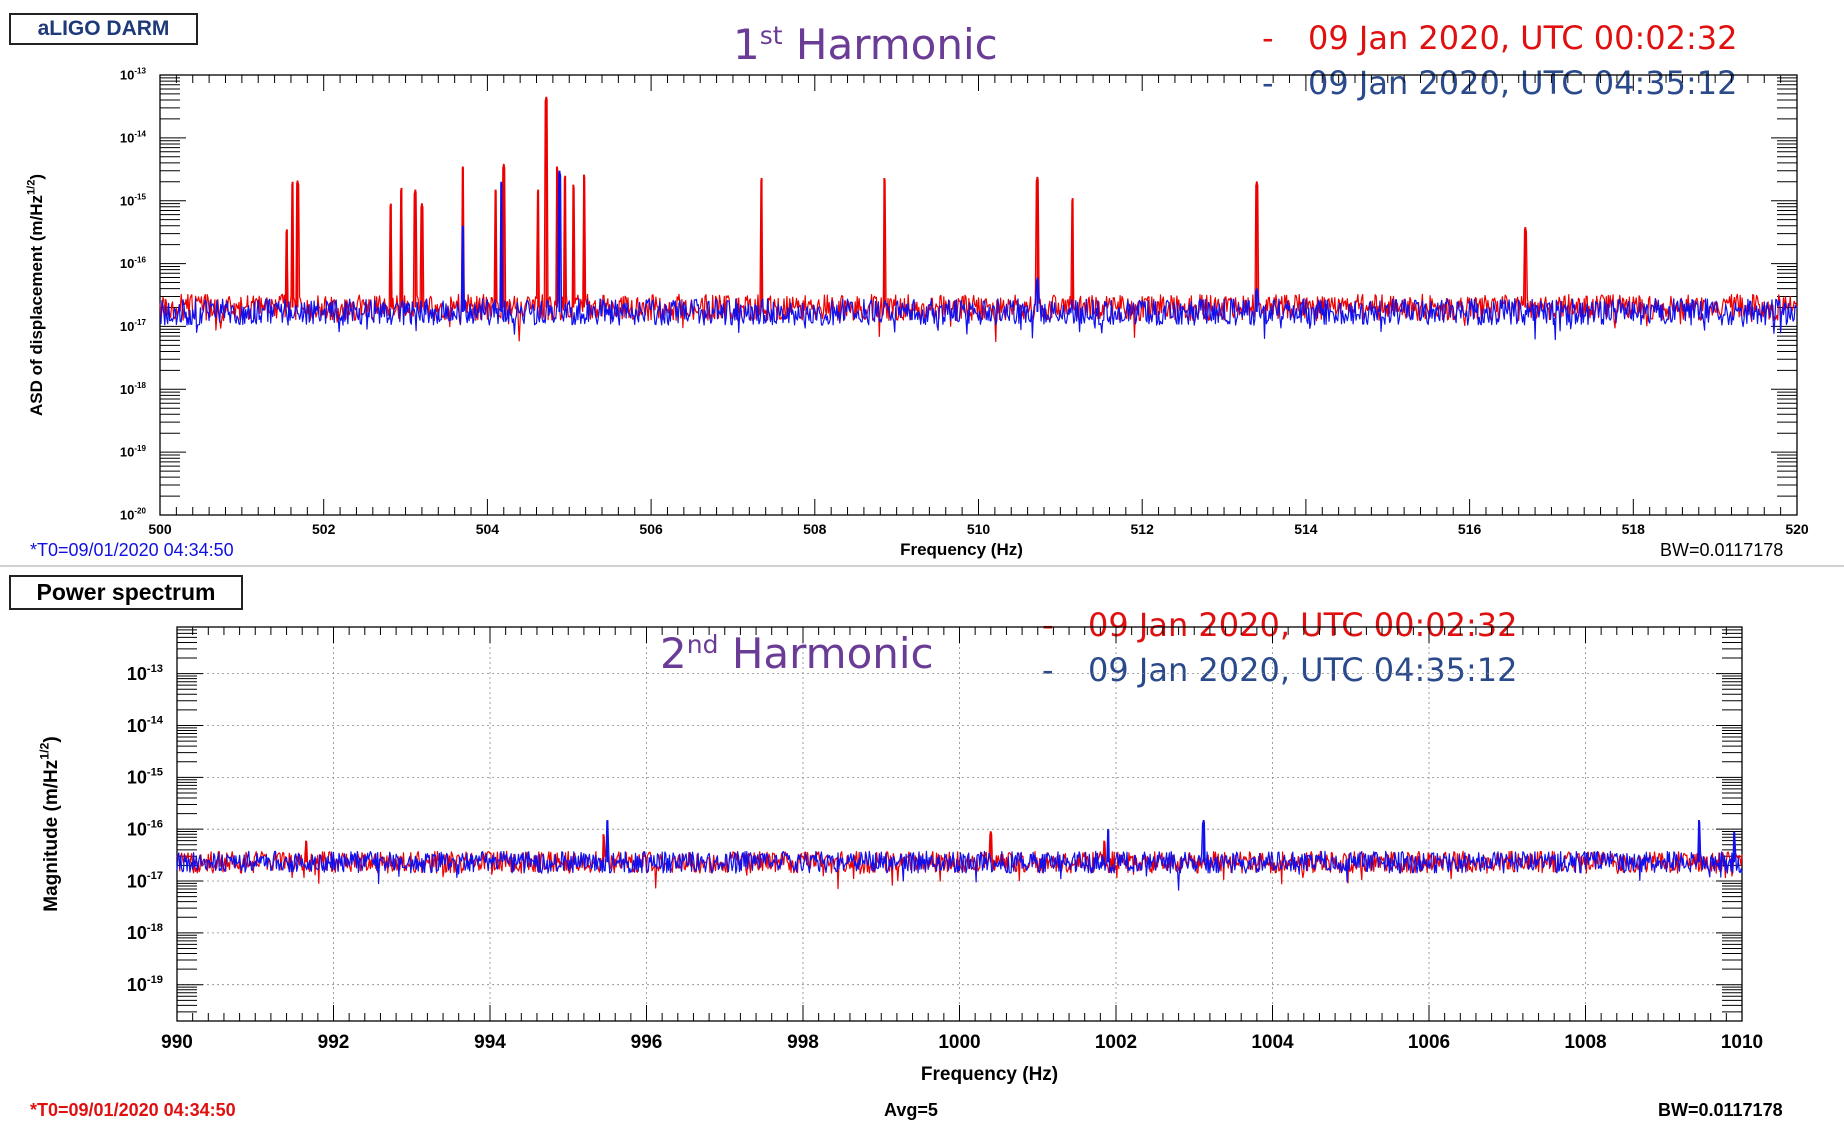 This screenshot has width=1844, height=1127. Describe the element at coordinates (160, 529) in the screenshot. I see `x-tick-label: 500` at that location.